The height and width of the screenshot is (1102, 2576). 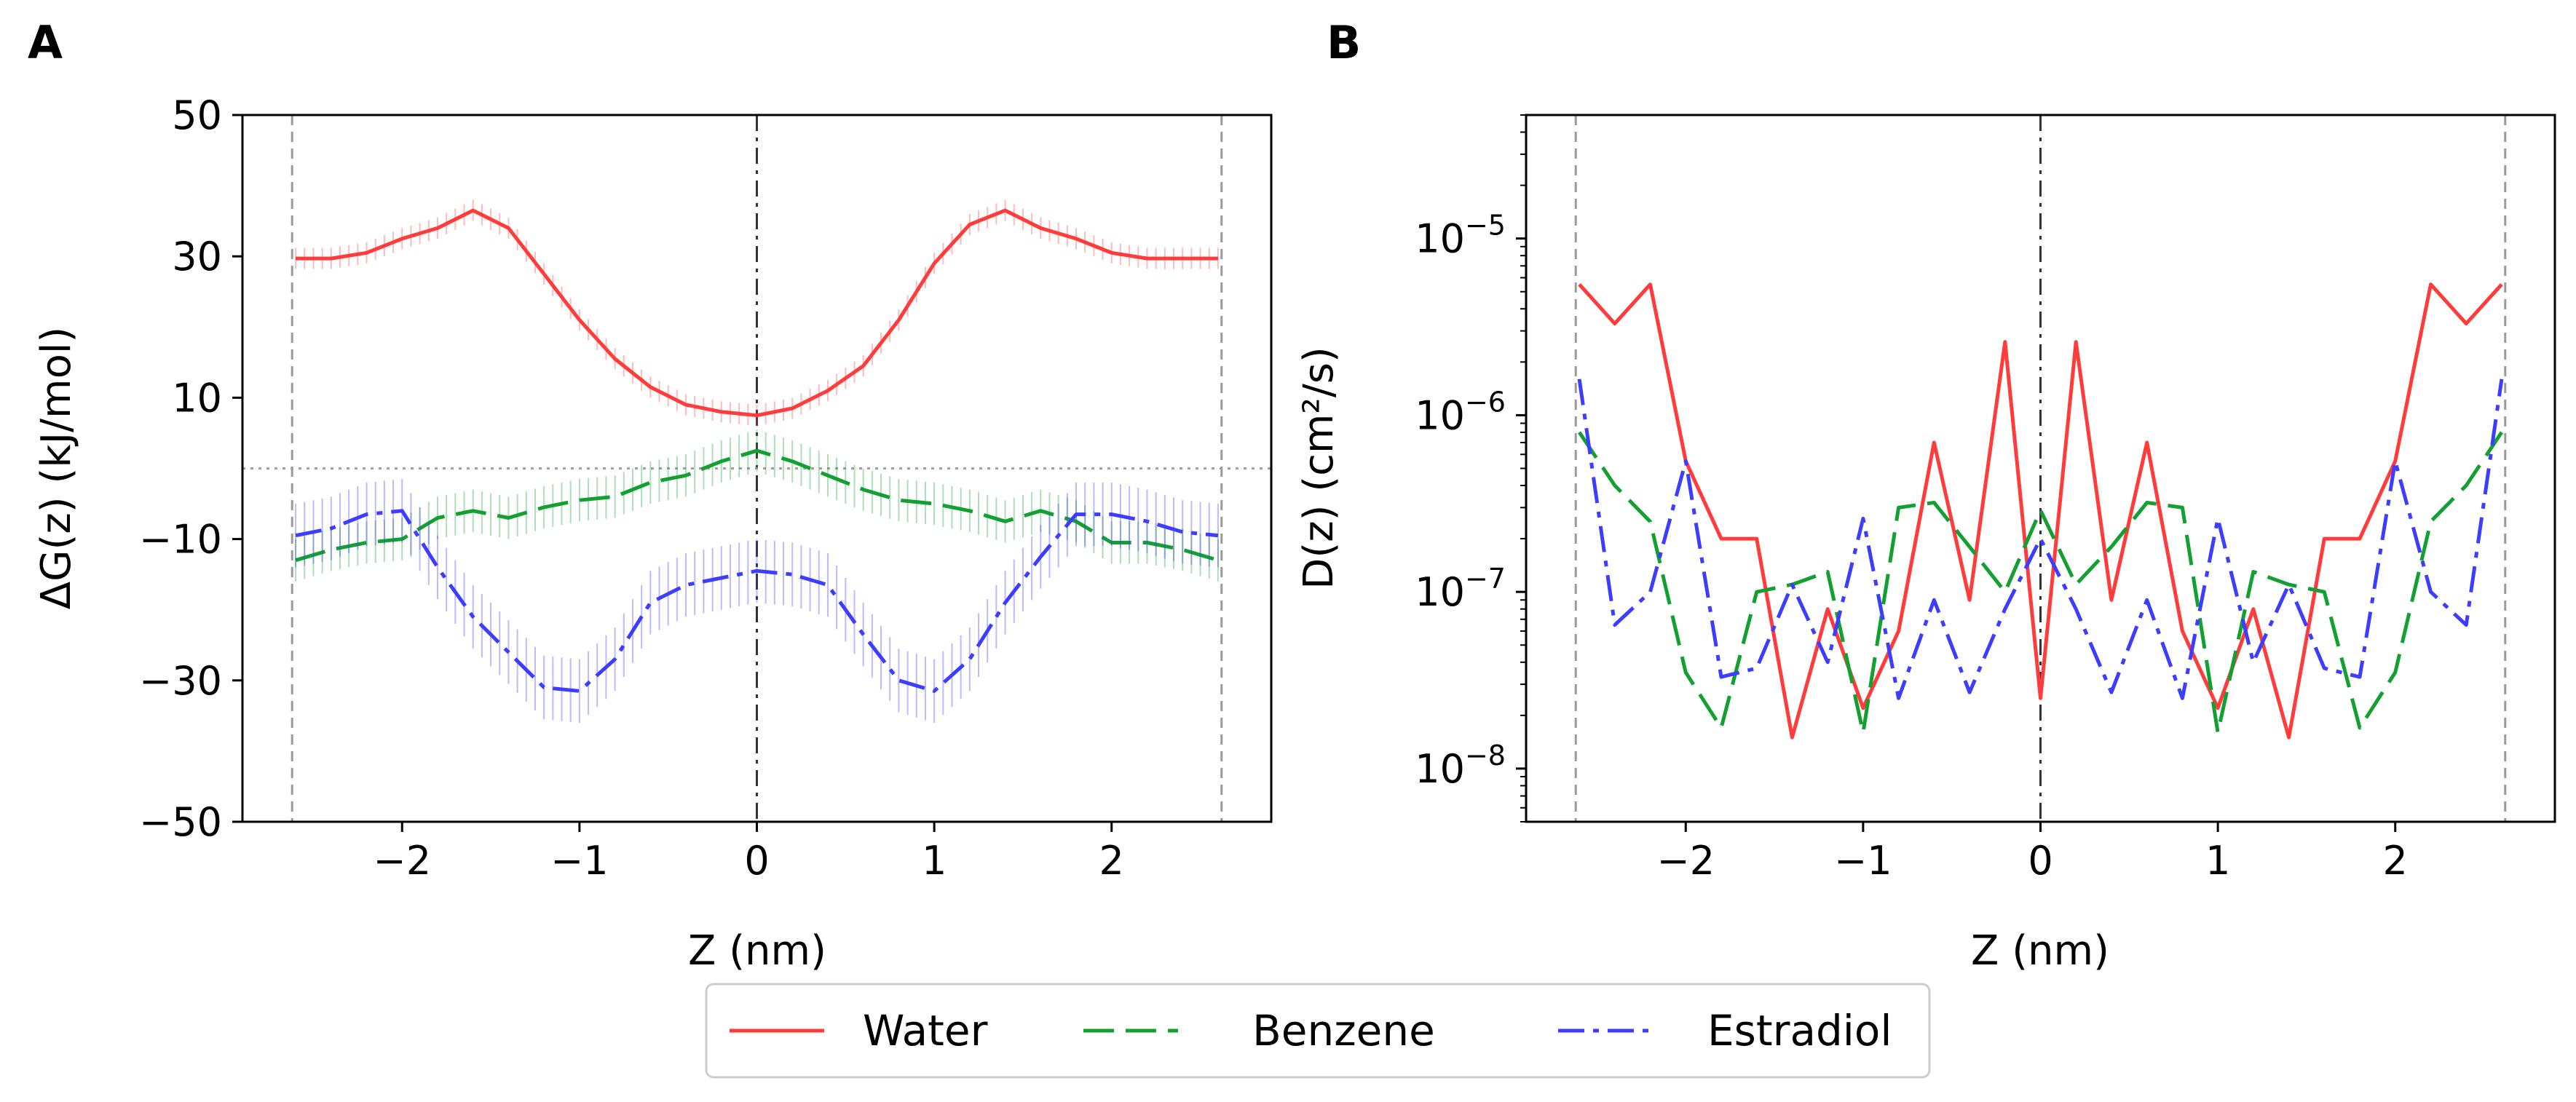 I want to click on panel-b-xlabel: Z (nm), so click(x=2040, y=951).